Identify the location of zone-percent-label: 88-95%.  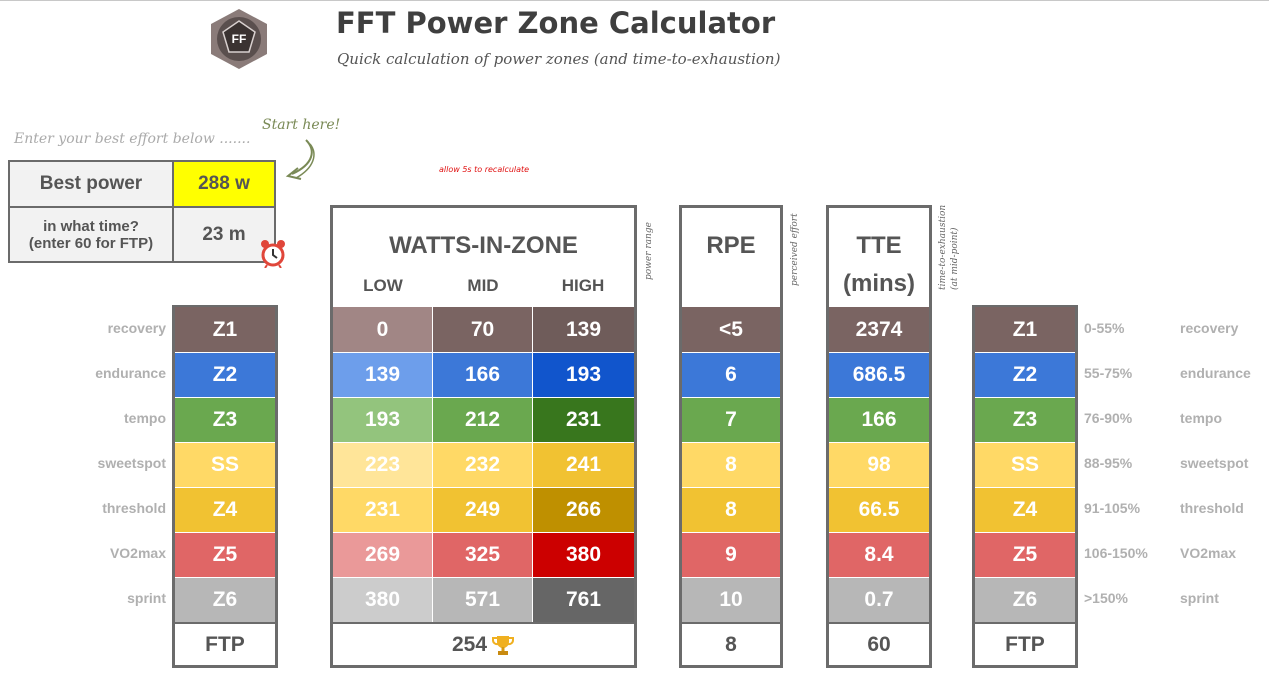
(1108, 463).